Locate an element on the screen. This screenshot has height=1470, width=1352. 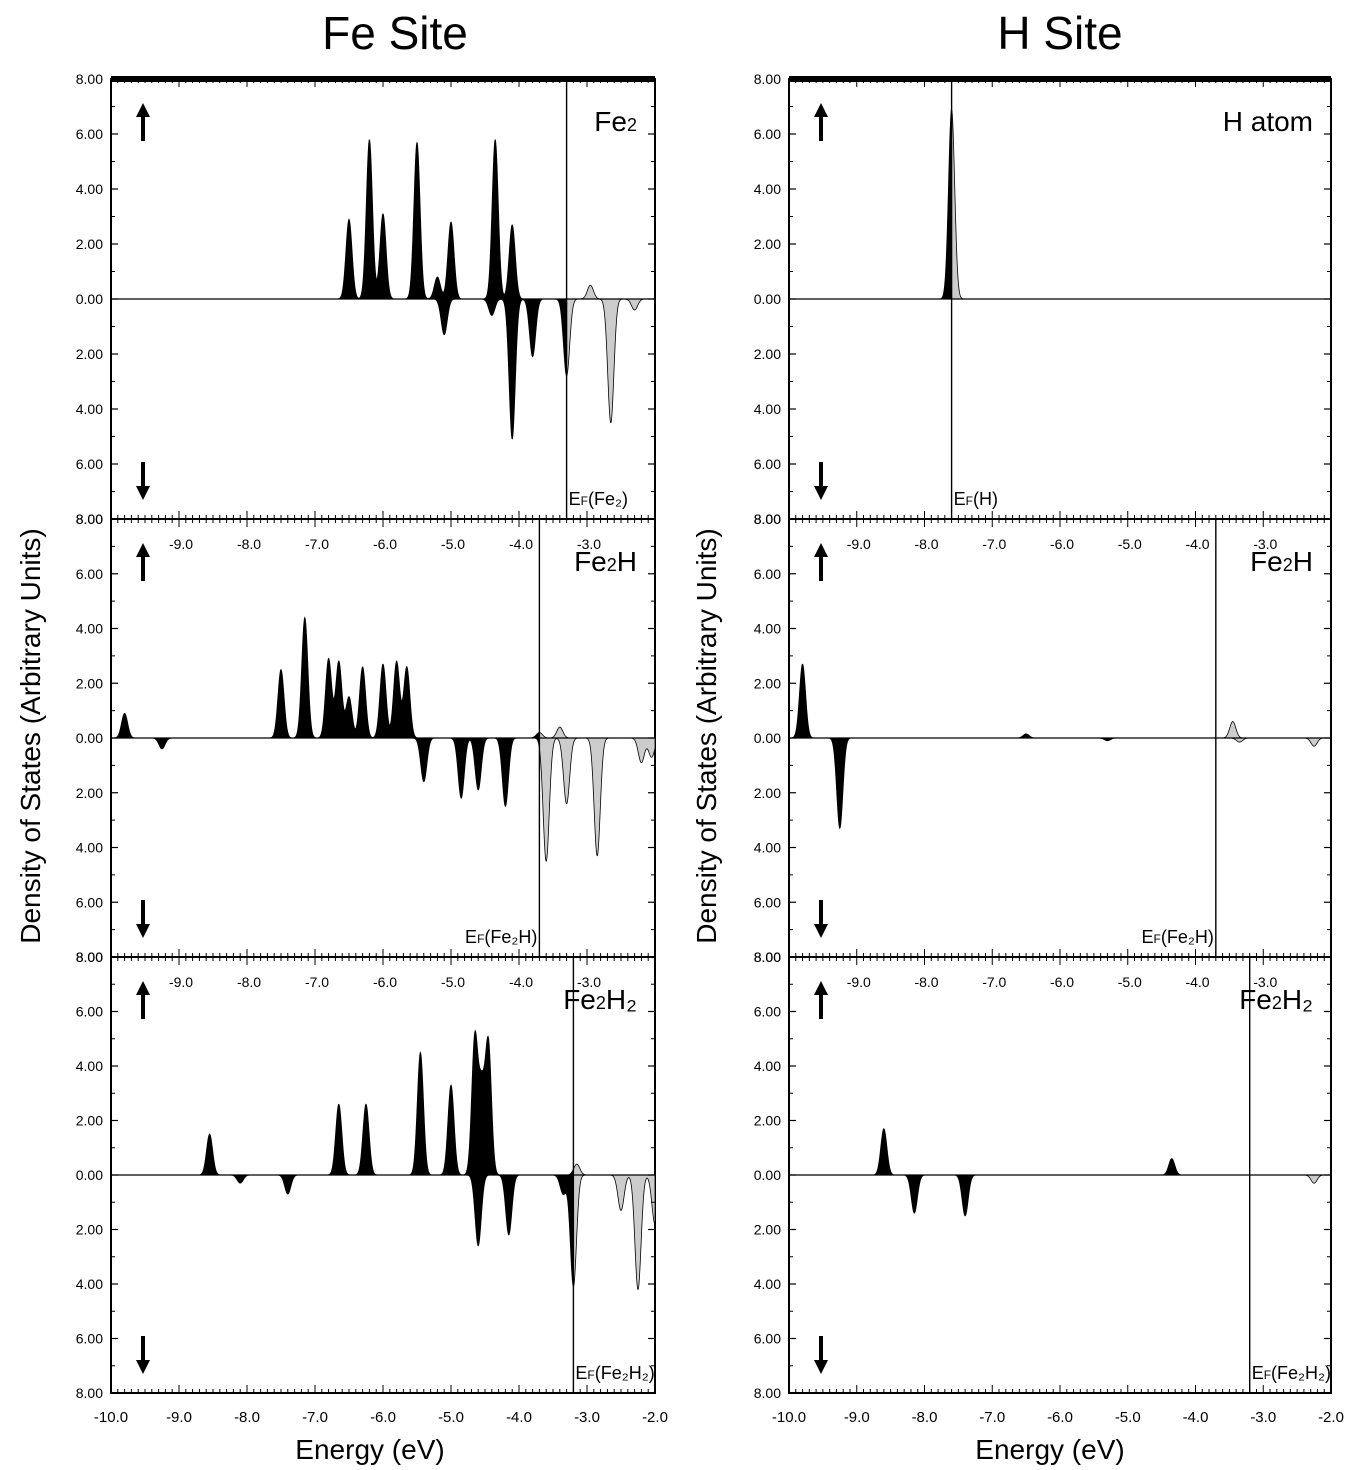
panel-label: Fe2H is located at coordinates (1281, 561).